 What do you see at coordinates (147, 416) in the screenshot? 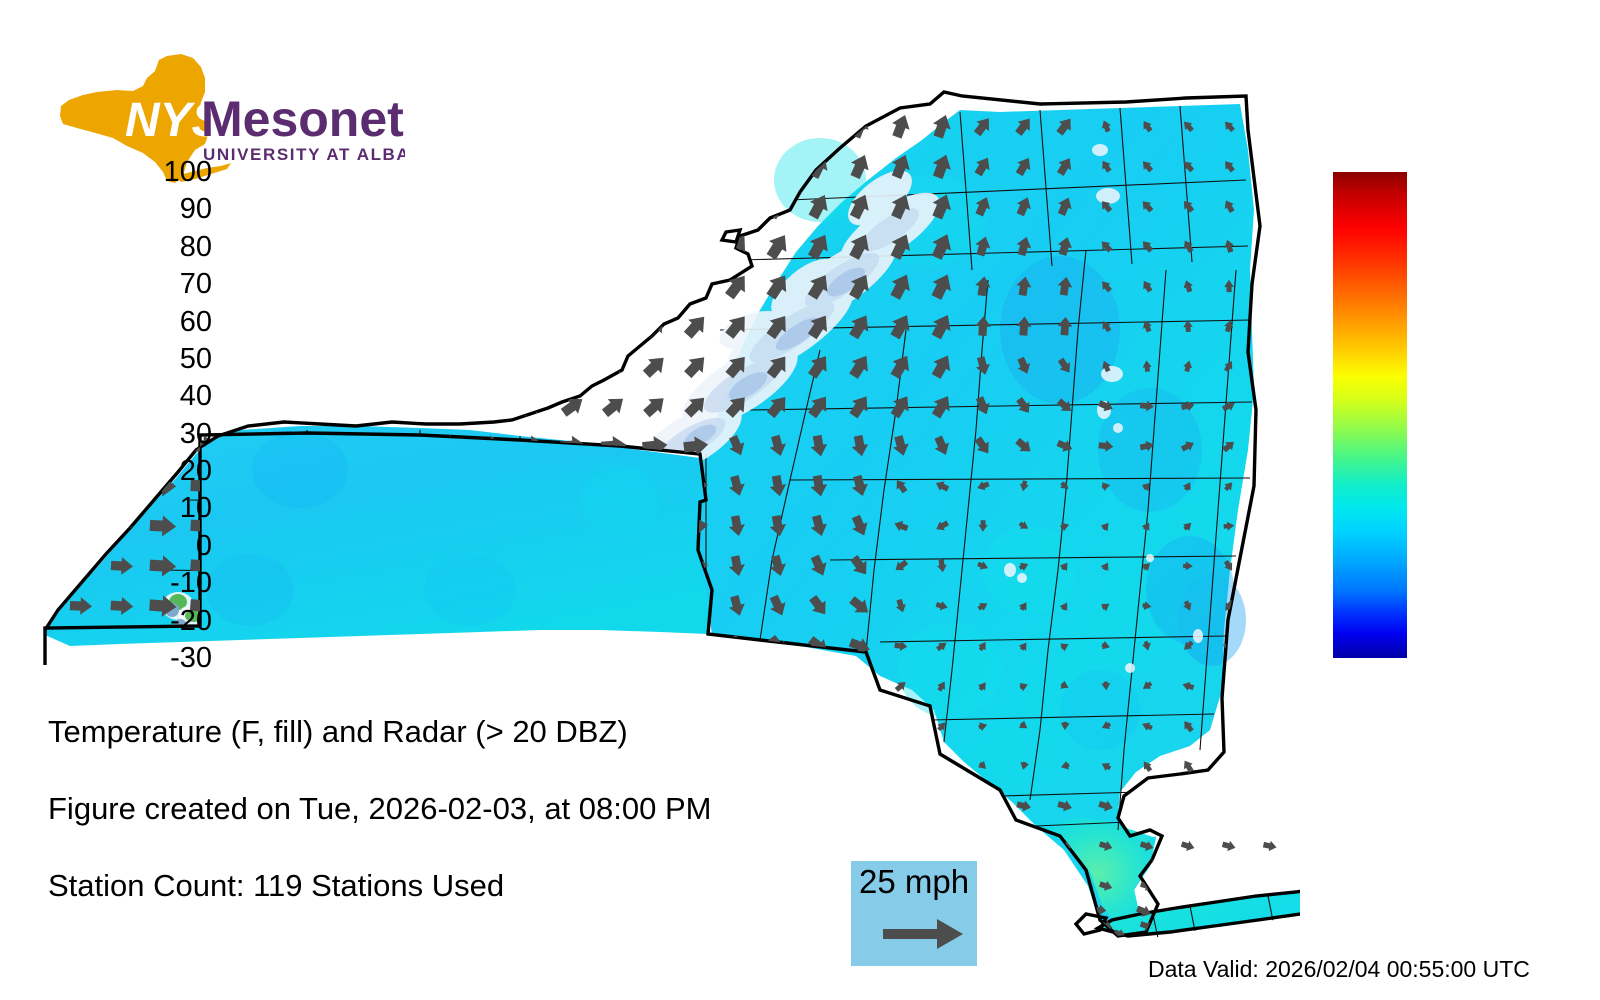
I see `colorbar-tick-labels: 100 90 80 70 60 50 40 30 20 10 0 -10 -20 -30` at bounding box center [147, 416].